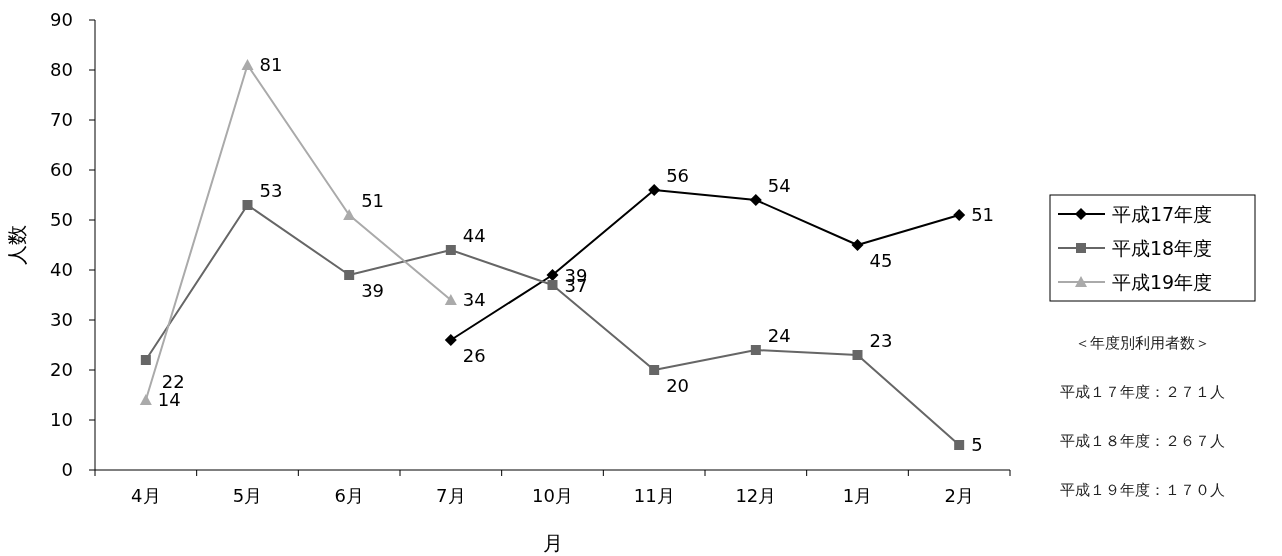 The image size is (1282, 556). What do you see at coordinates (474, 235) in the screenshot?
I see `data-label: 44` at bounding box center [474, 235].